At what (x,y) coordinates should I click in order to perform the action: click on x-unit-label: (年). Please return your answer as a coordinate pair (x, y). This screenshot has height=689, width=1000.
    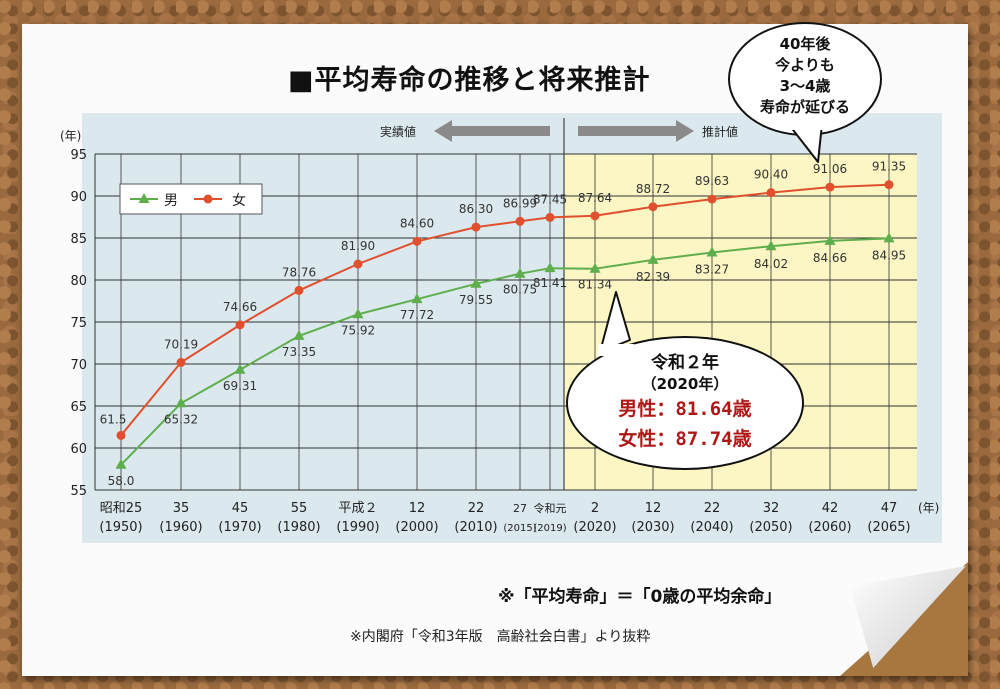
    Looking at the image, I should click on (928, 508).